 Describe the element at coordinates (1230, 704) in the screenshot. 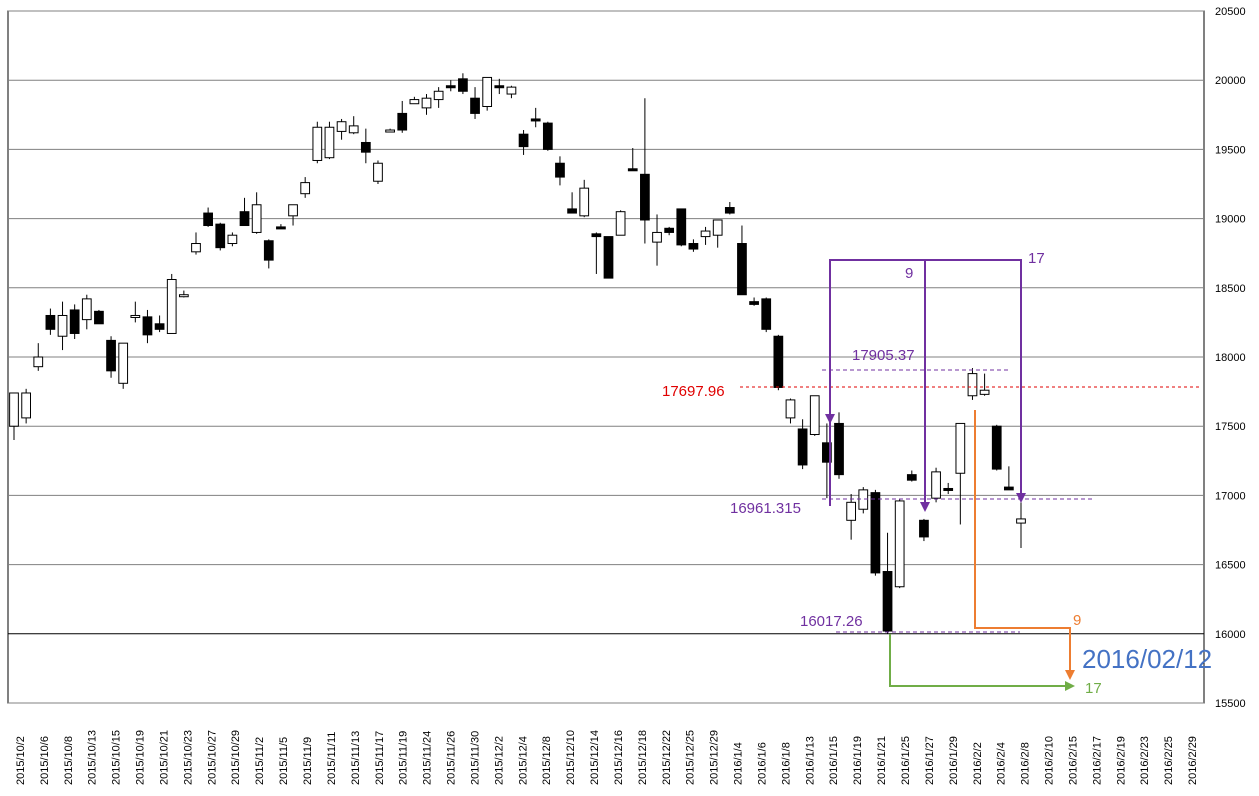

I see `y-tick-label: 15500` at that location.